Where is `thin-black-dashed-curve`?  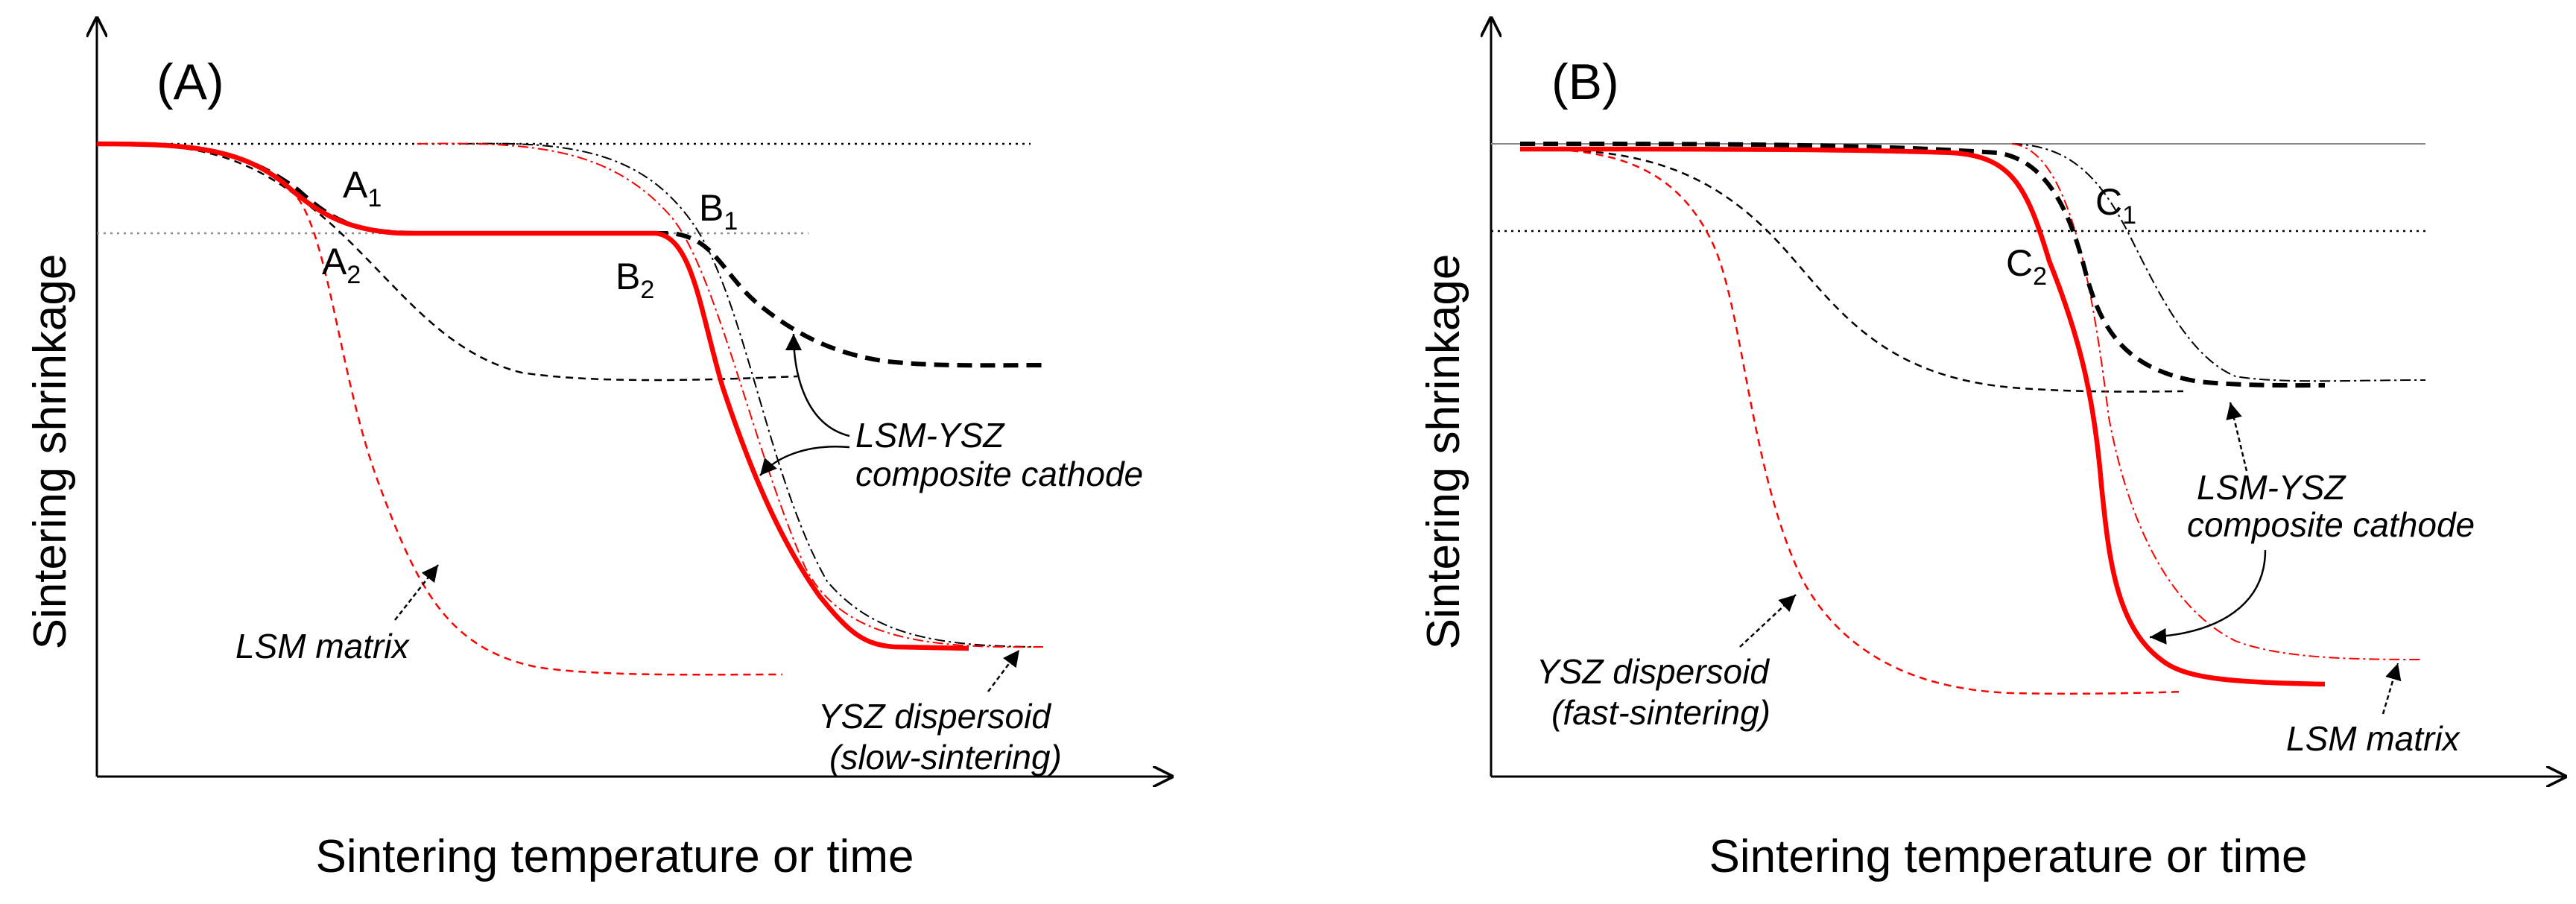 thin-black-dashed-curve is located at coordinates (1851, 270).